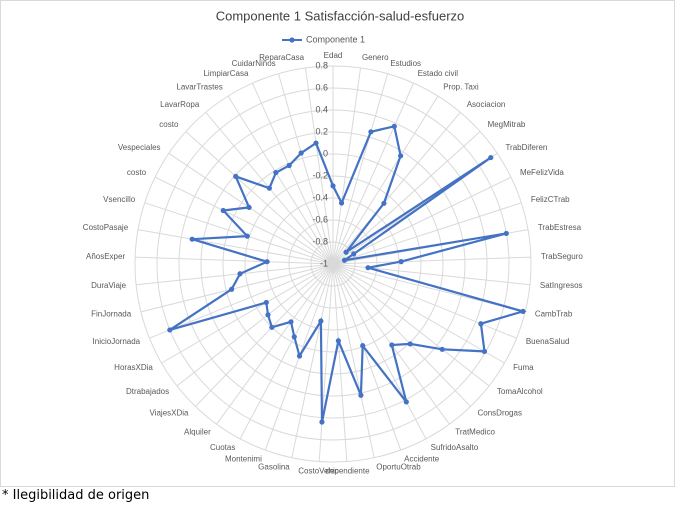  What do you see at coordinates (320, 197) in the screenshot?
I see `r-tick-label: -0.4` at bounding box center [320, 197].